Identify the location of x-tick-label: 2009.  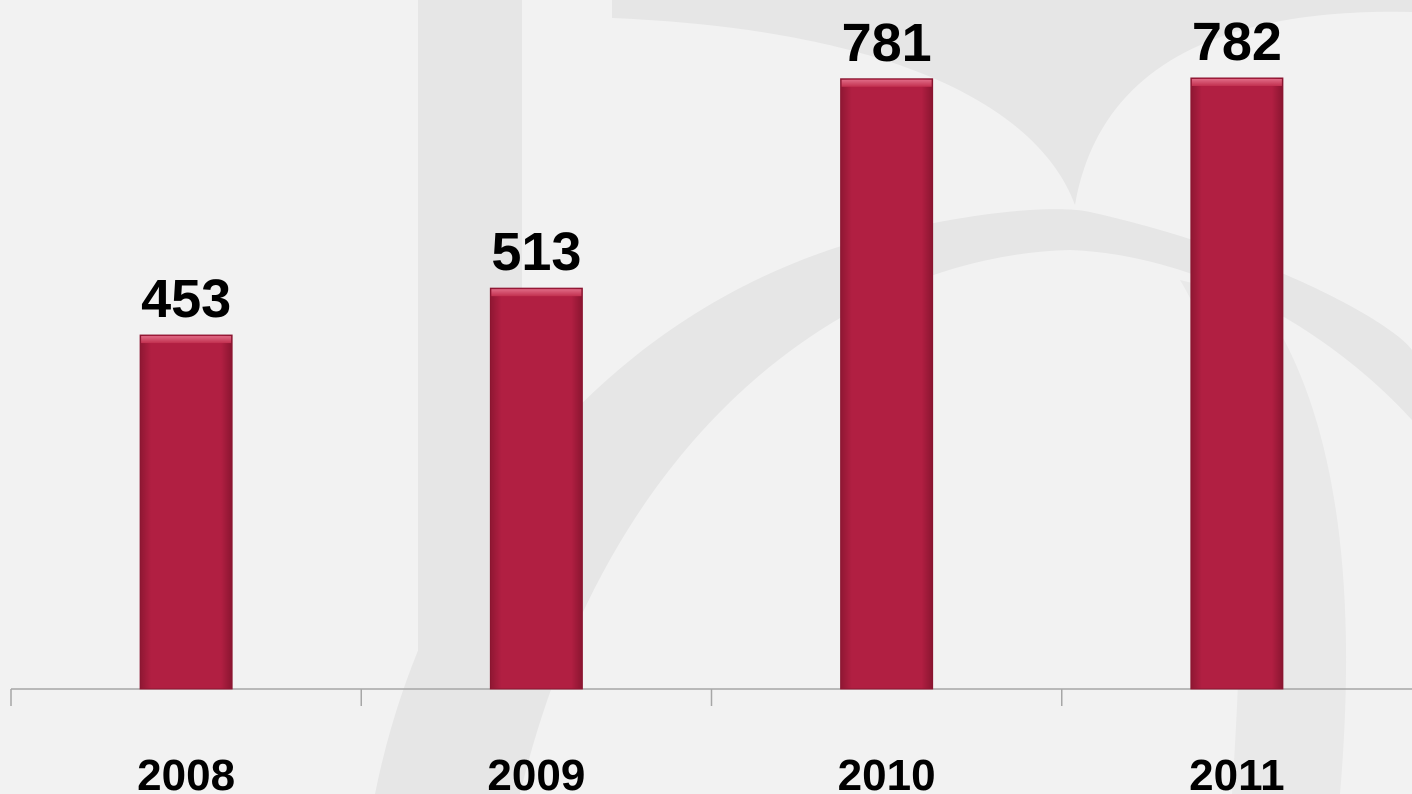
(536, 772).